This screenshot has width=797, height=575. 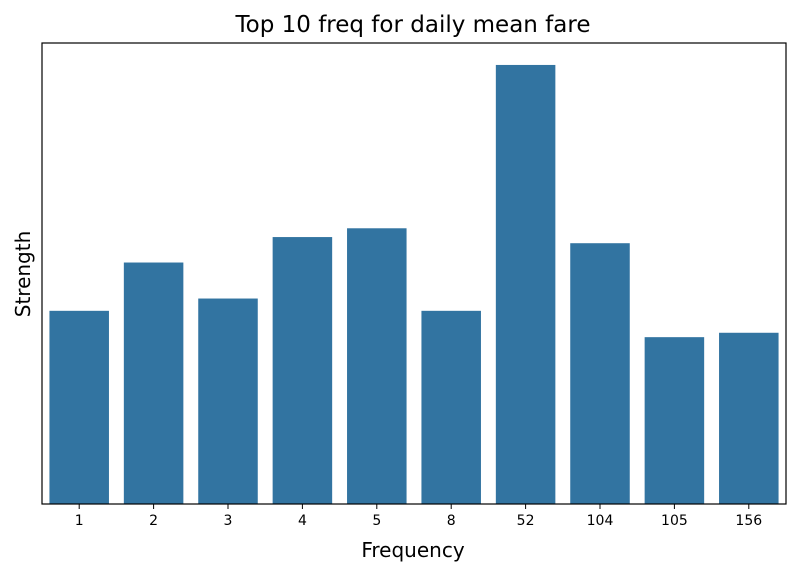 I want to click on x-tick-label-3: 3, so click(x=228, y=521).